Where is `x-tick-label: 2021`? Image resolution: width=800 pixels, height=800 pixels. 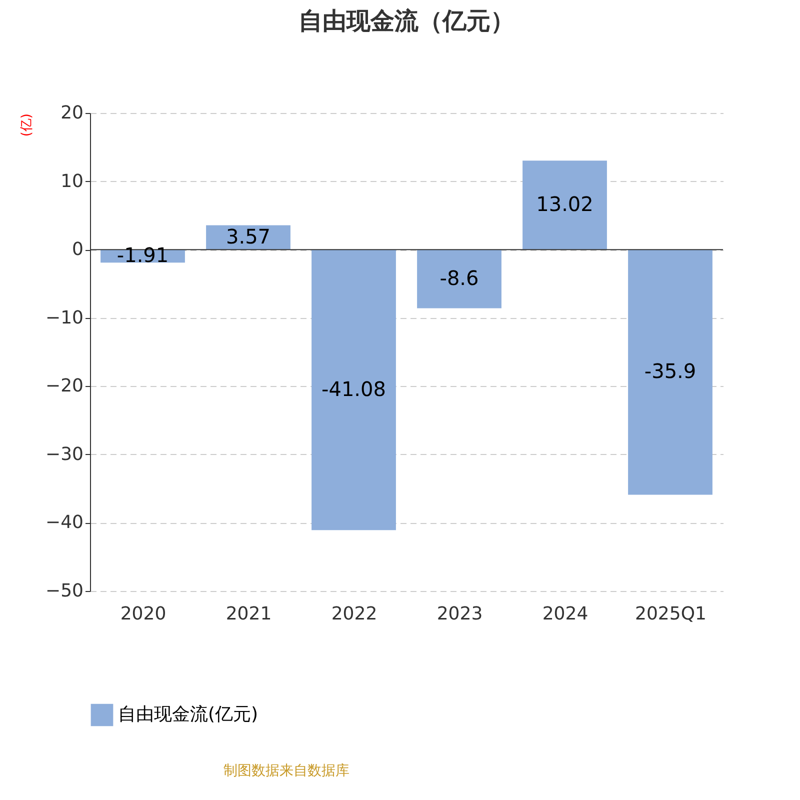 x-tick-label: 2021 is located at coordinates (249, 614).